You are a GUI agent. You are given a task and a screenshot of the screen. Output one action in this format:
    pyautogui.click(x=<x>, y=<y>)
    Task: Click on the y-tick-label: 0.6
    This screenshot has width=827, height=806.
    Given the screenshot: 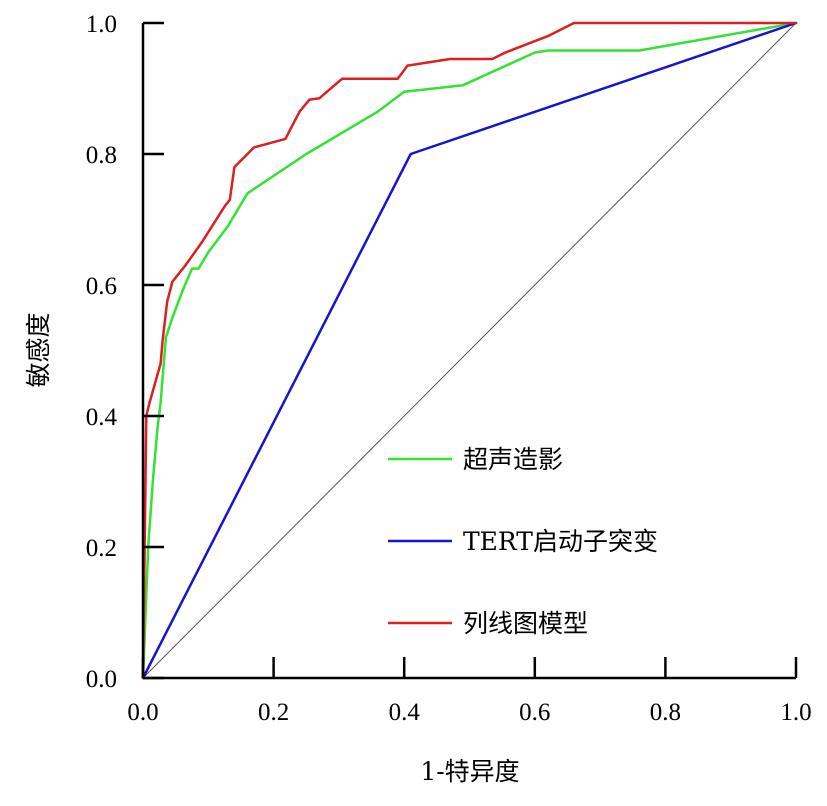 What is the action you would take?
    pyautogui.click(x=101, y=286)
    